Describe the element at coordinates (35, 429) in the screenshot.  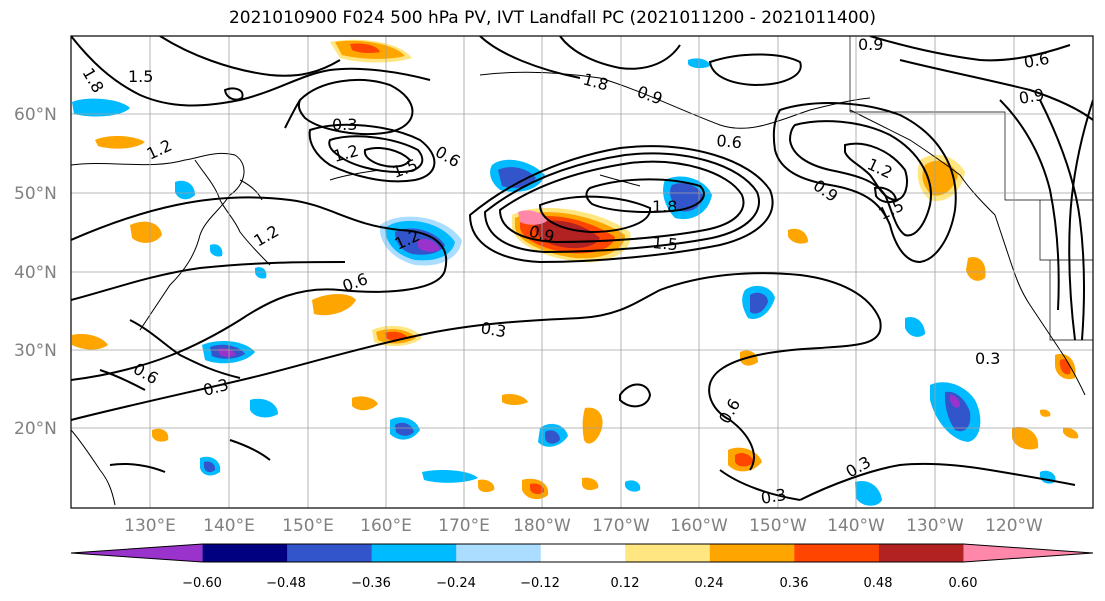
I see `lat-label: 20°N` at that location.